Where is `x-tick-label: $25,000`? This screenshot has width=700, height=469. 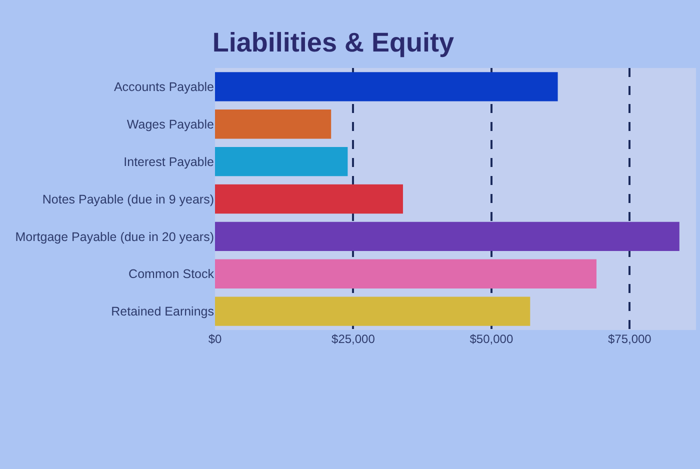
x-tick-label: $25,000 is located at coordinates (354, 339).